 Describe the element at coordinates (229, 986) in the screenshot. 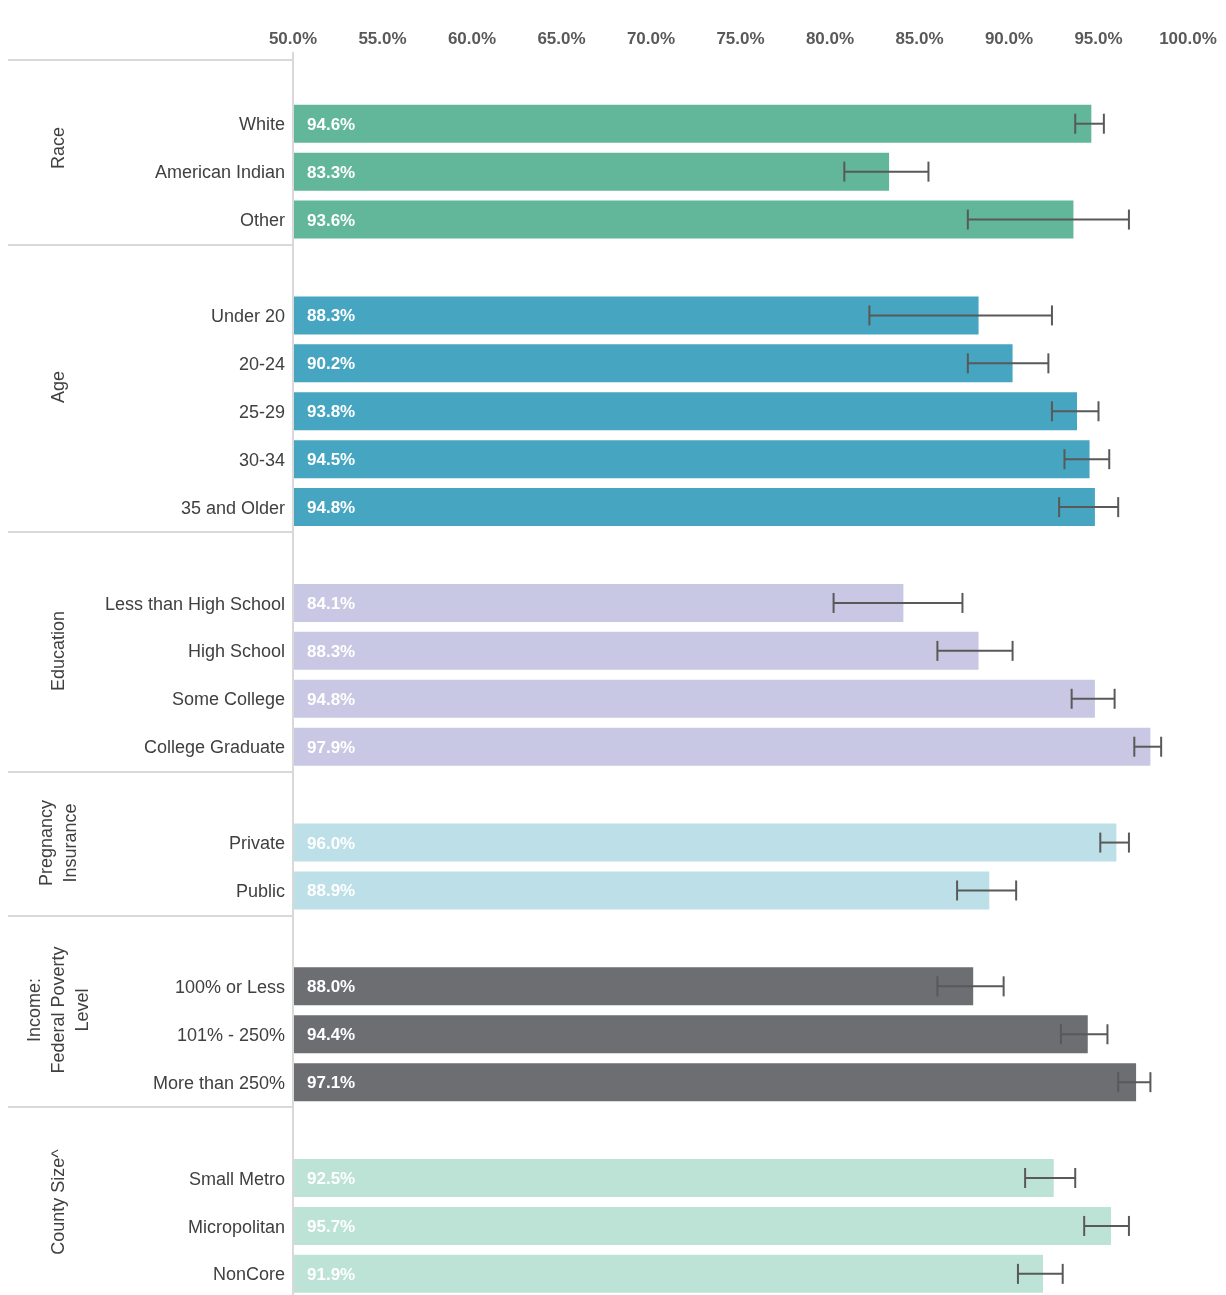

I see `y-tick-label: 100% or Less` at that location.